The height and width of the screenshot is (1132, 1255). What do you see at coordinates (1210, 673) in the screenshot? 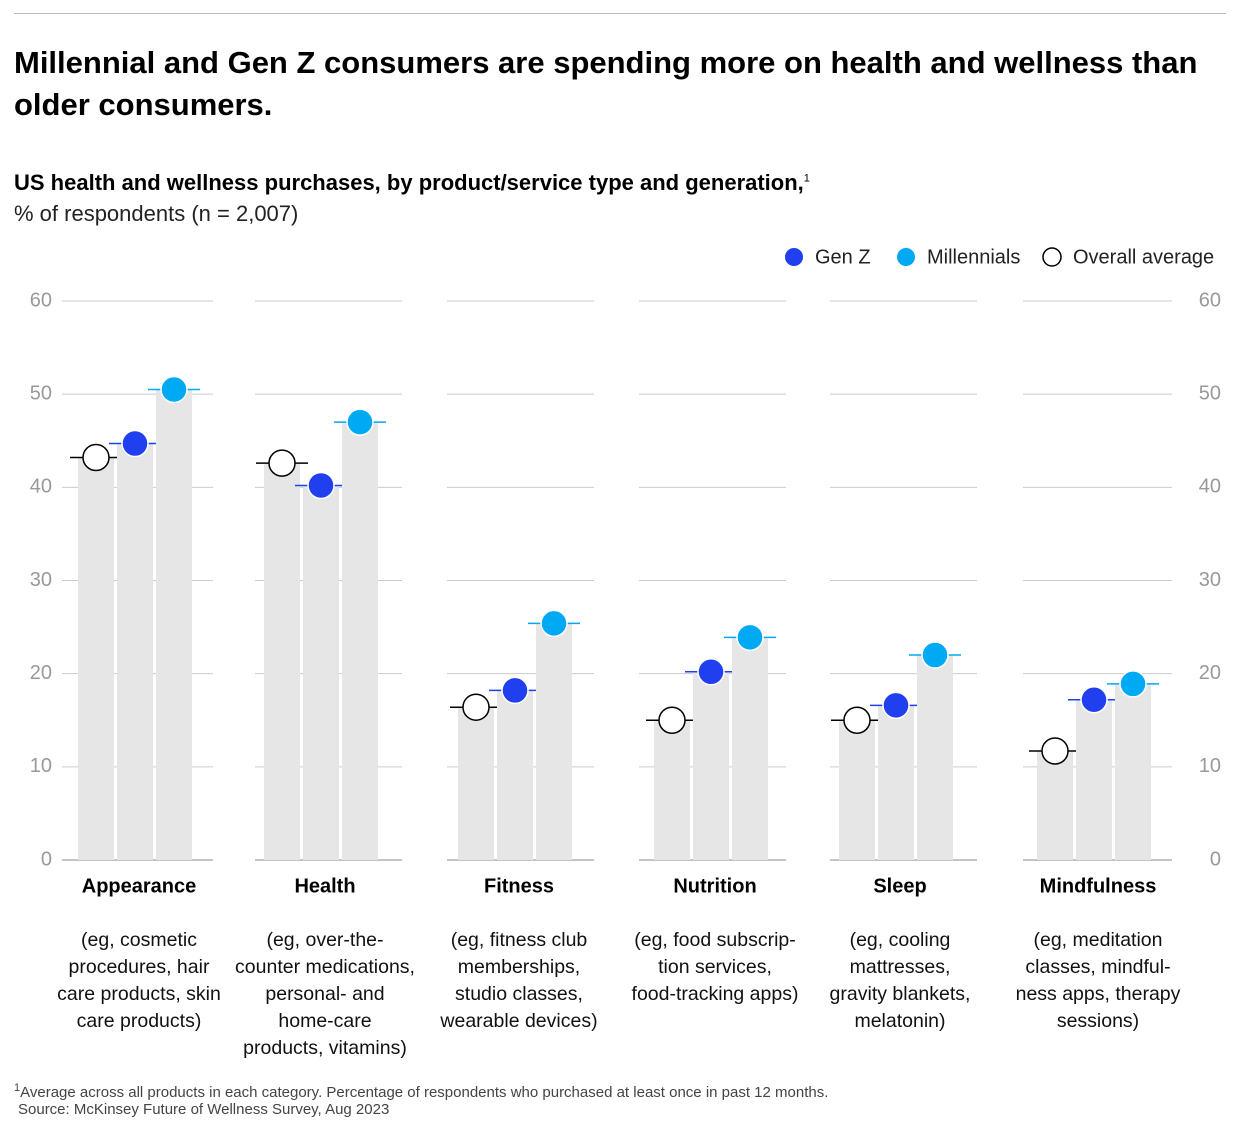
I see `y-tick-label-right: 20` at bounding box center [1210, 673].